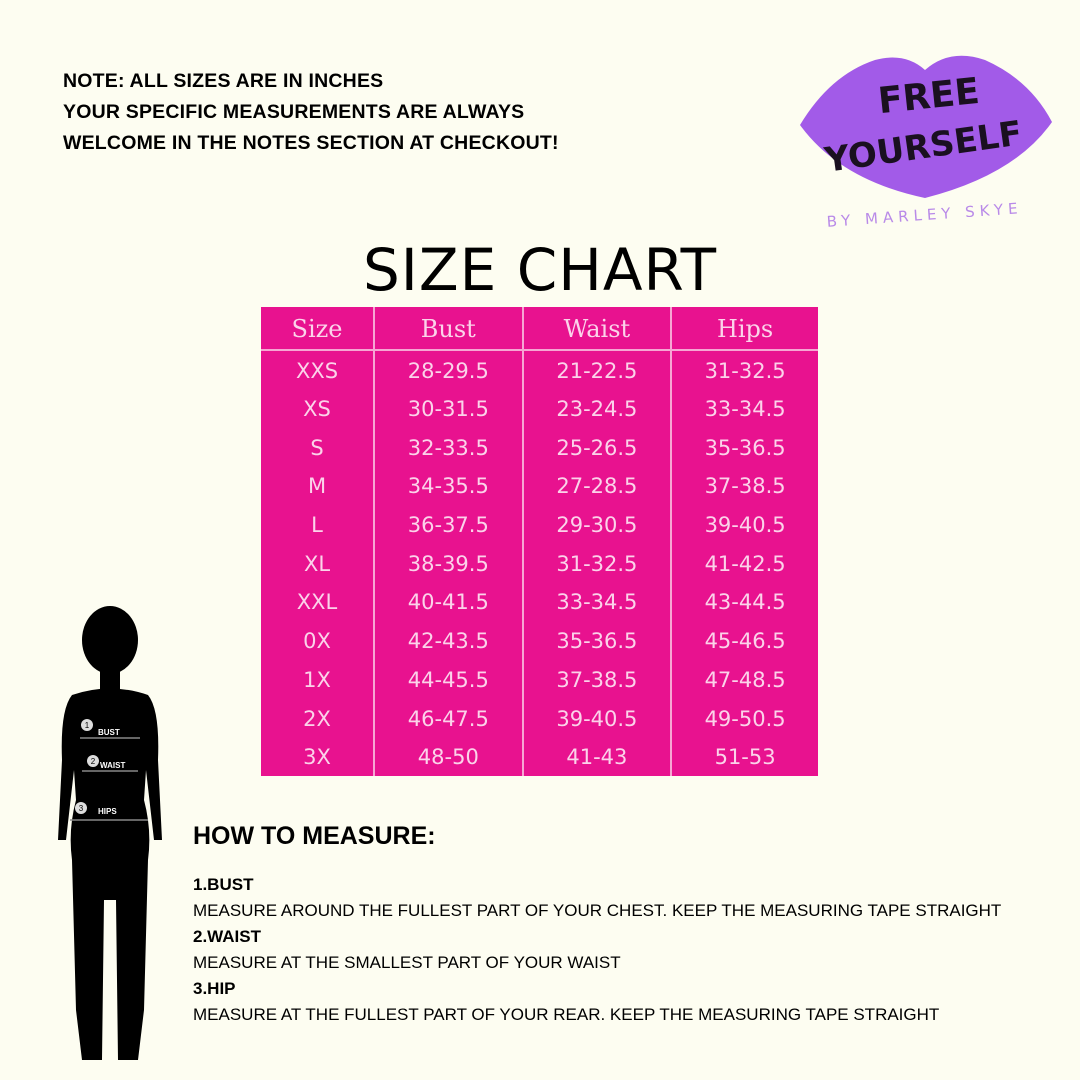 The width and height of the screenshot is (1080, 1080). What do you see at coordinates (448, 756) in the screenshot?
I see `table-cell: 48-50` at bounding box center [448, 756].